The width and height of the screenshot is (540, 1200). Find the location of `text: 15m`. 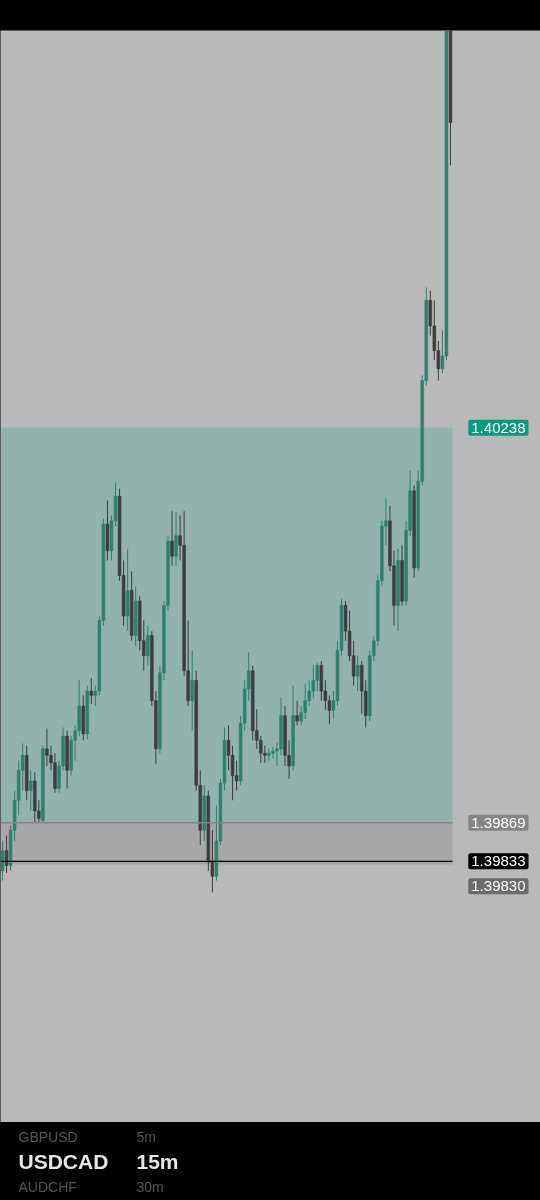

text: 15m is located at coordinates (157, 1161).